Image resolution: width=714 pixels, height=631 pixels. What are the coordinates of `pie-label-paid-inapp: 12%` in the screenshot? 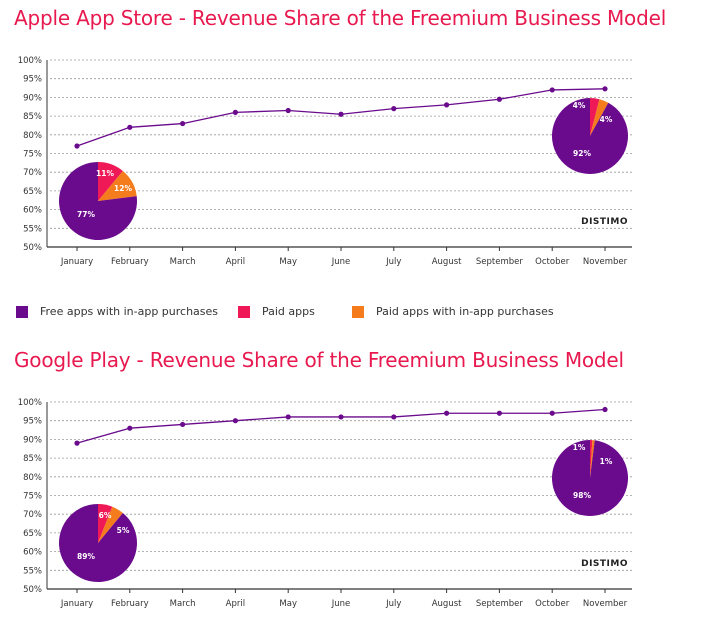 It's located at (123, 188).